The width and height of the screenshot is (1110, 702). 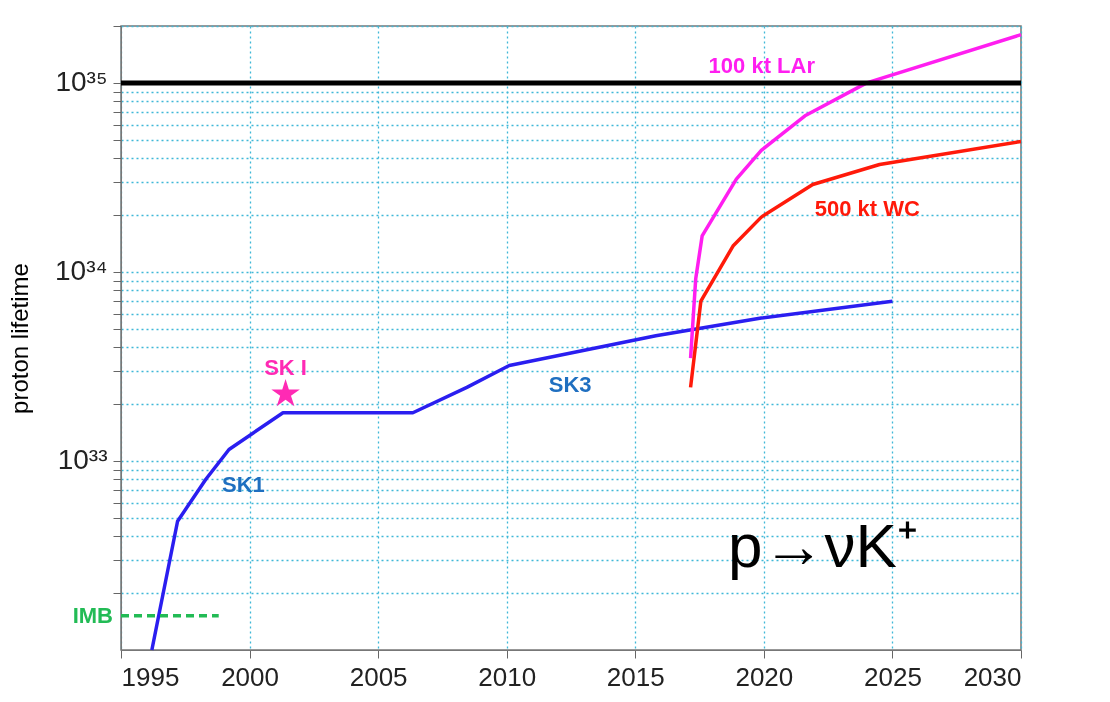 What do you see at coordinates (285, 368) in the screenshot?
I see `series-label: SK I` at bounding box center [285, 368].